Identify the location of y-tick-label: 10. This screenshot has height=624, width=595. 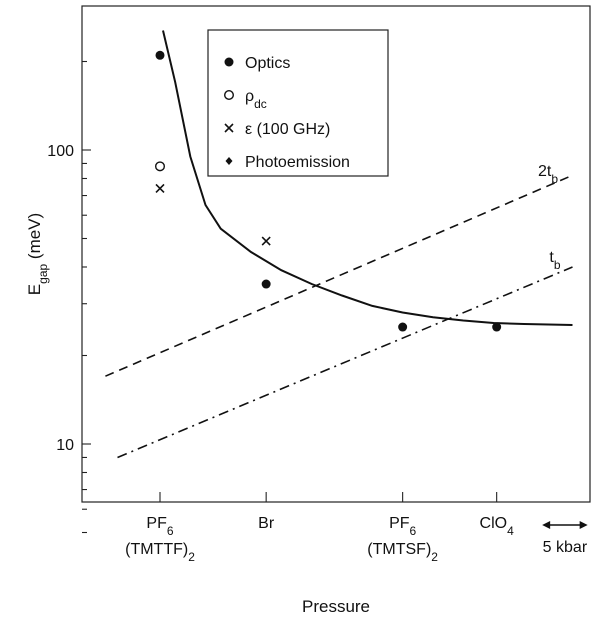
(65, 445).